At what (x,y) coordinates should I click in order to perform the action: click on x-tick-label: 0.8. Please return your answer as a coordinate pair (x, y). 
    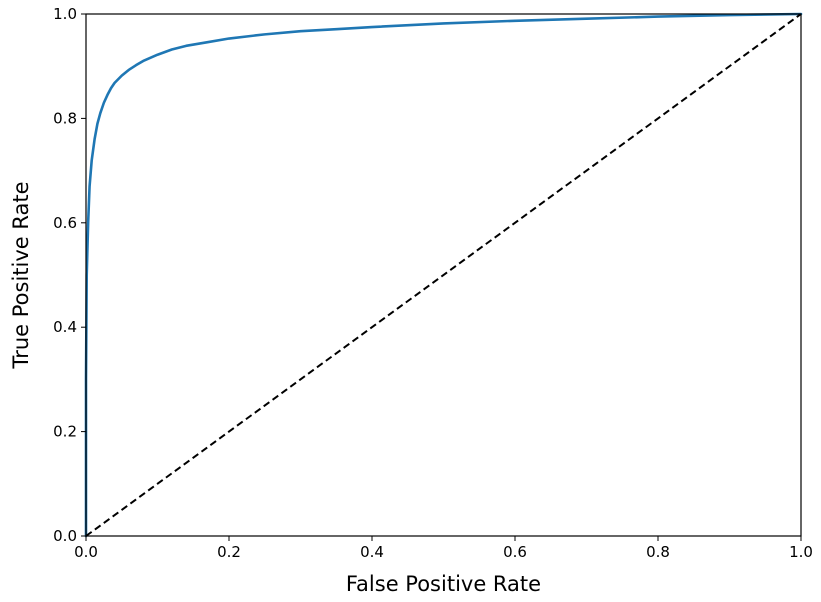
    Looking at the image, I should click on (658, 552).